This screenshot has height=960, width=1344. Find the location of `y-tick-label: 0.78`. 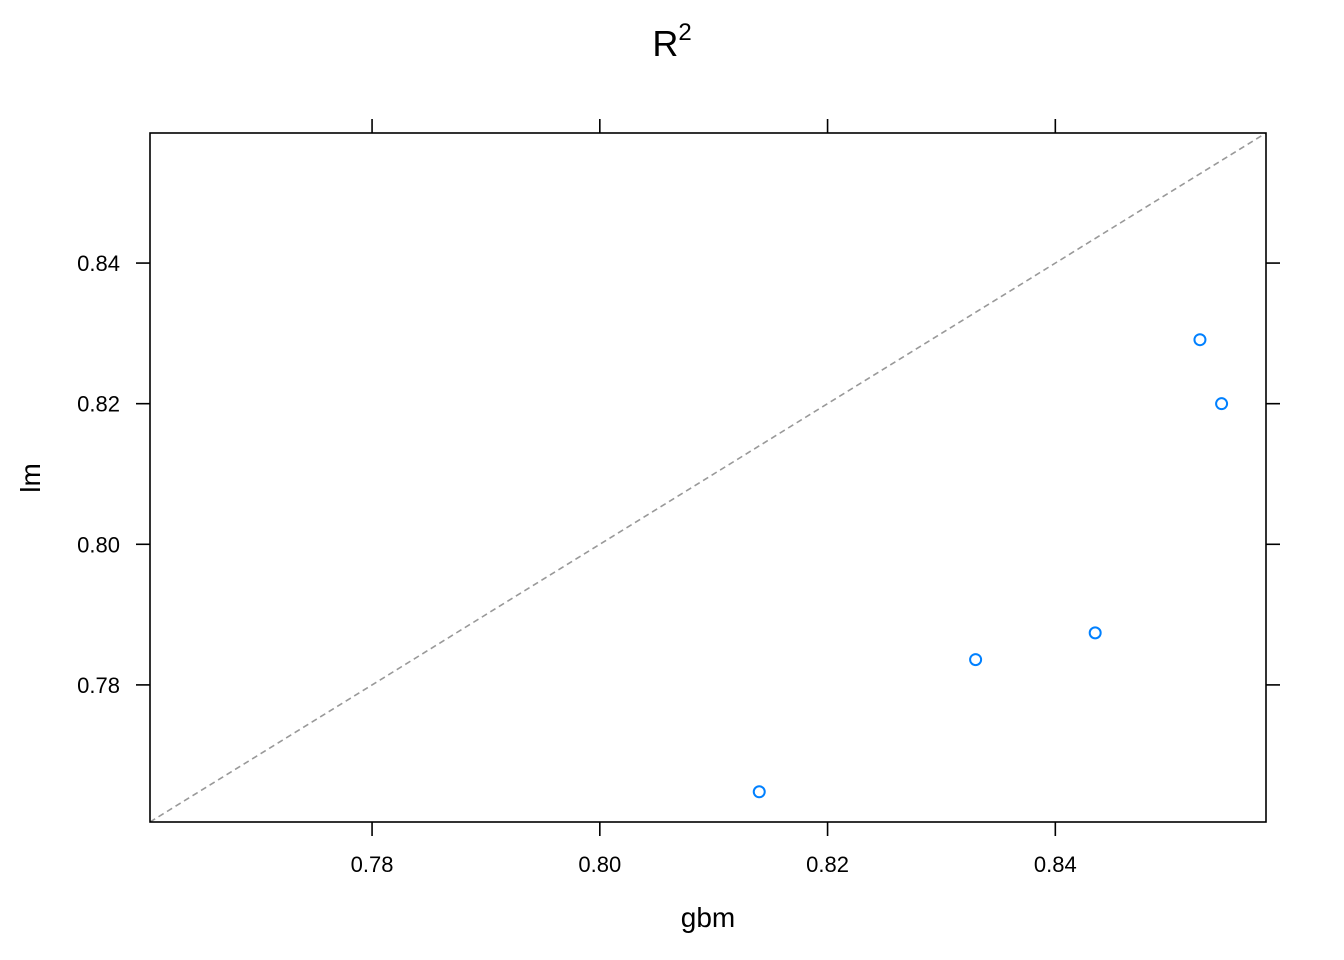

y-tick-label: 0.78 is located at coordinates (98, 685).